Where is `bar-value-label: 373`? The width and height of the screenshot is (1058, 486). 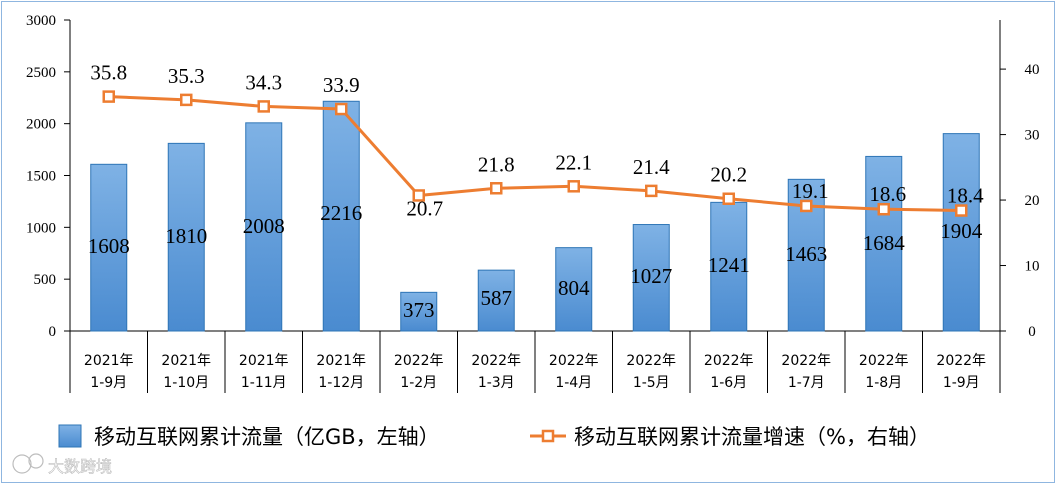
bar-value-label: 373 is located at coordinates (419, 310).